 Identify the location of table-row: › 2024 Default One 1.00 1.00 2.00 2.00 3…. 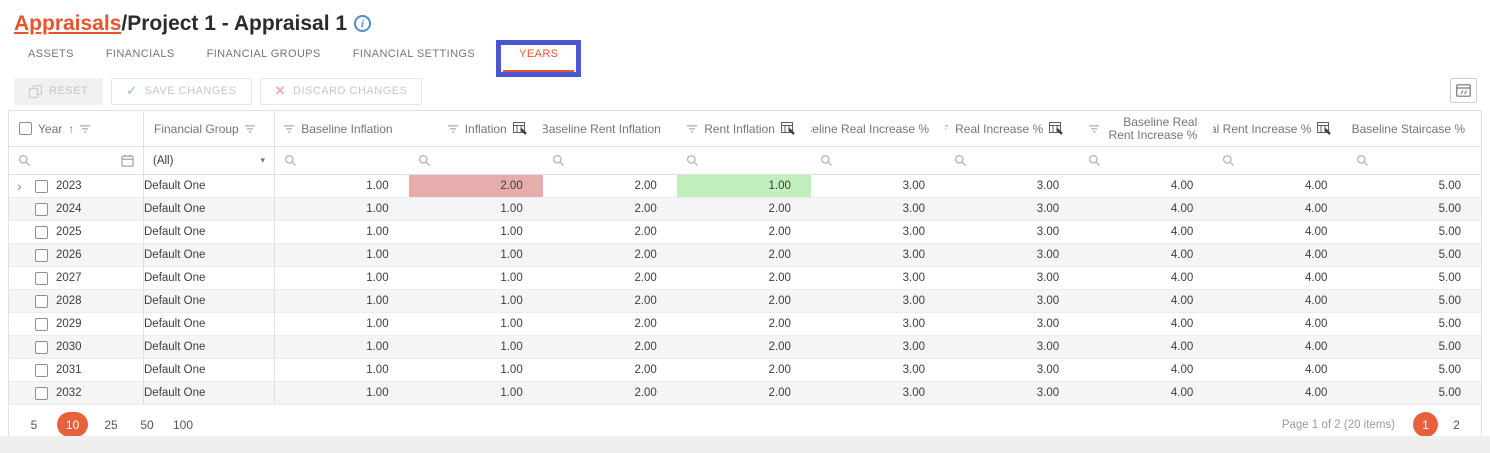
(745, 209).